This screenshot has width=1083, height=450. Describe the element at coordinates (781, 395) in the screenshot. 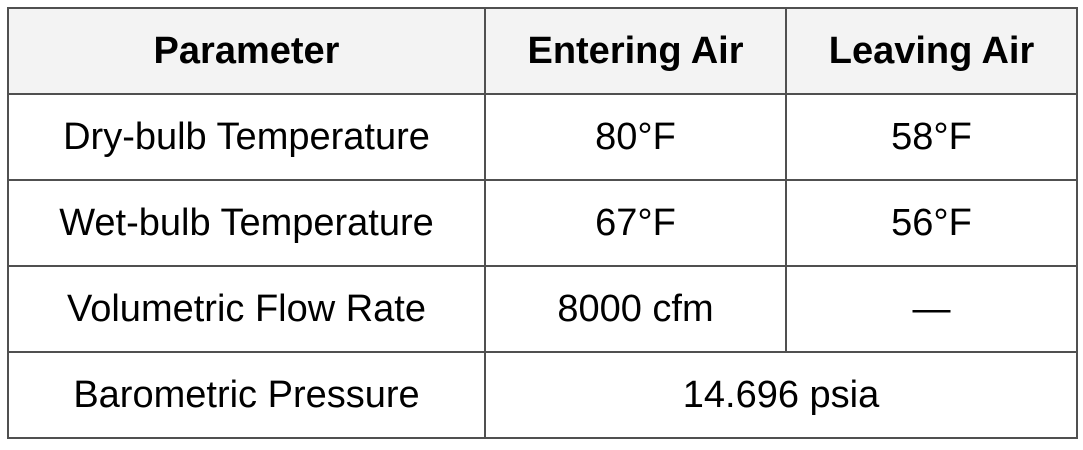

I see `merged-value: 14.696 psia` at that location.